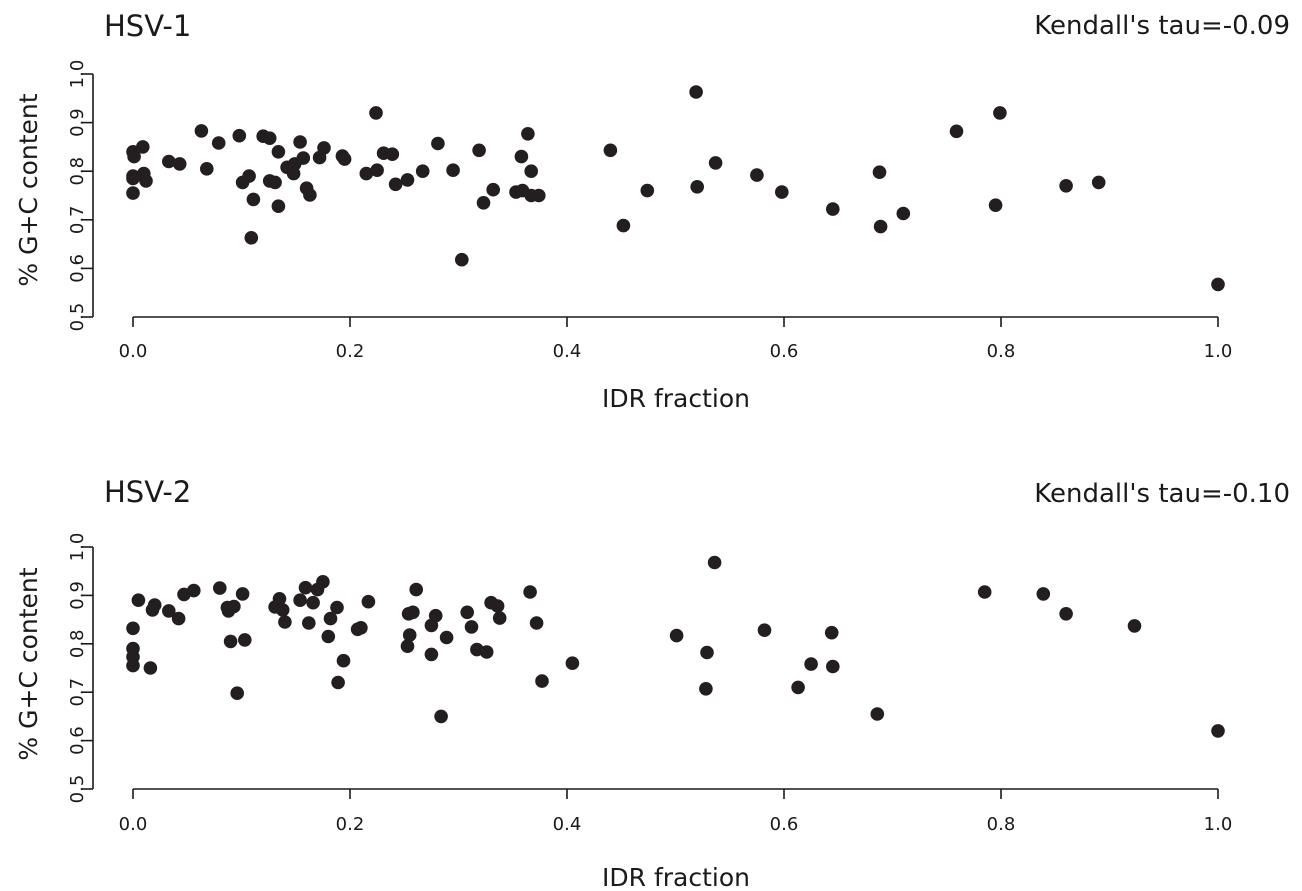 The image size is (1302, 891). I want to click on y-tick-label: 1.0, so click(77, 74).